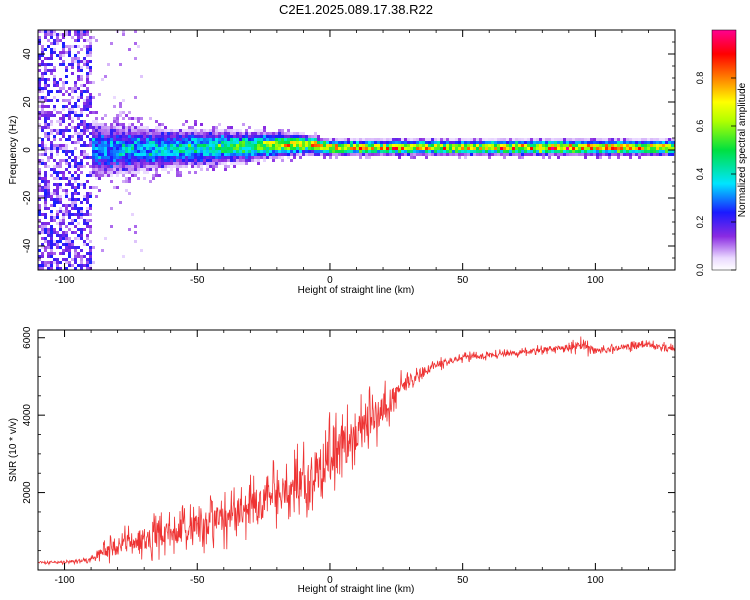 This screenshot has height=600, width=750. I want to click on x-tick-label: 100, so click(595, 580).